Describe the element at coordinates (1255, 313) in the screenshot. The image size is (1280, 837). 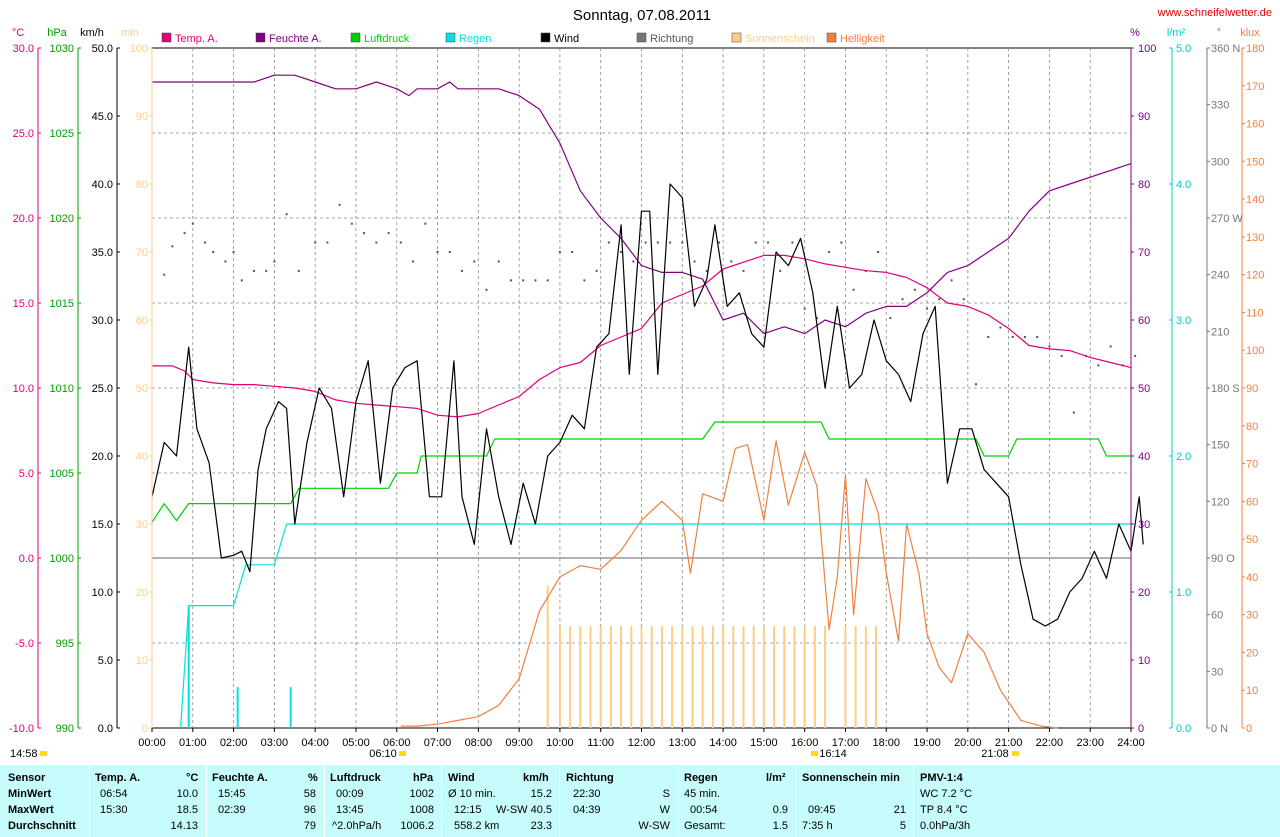
I see `tick-label-klux-7: 110` at that location.